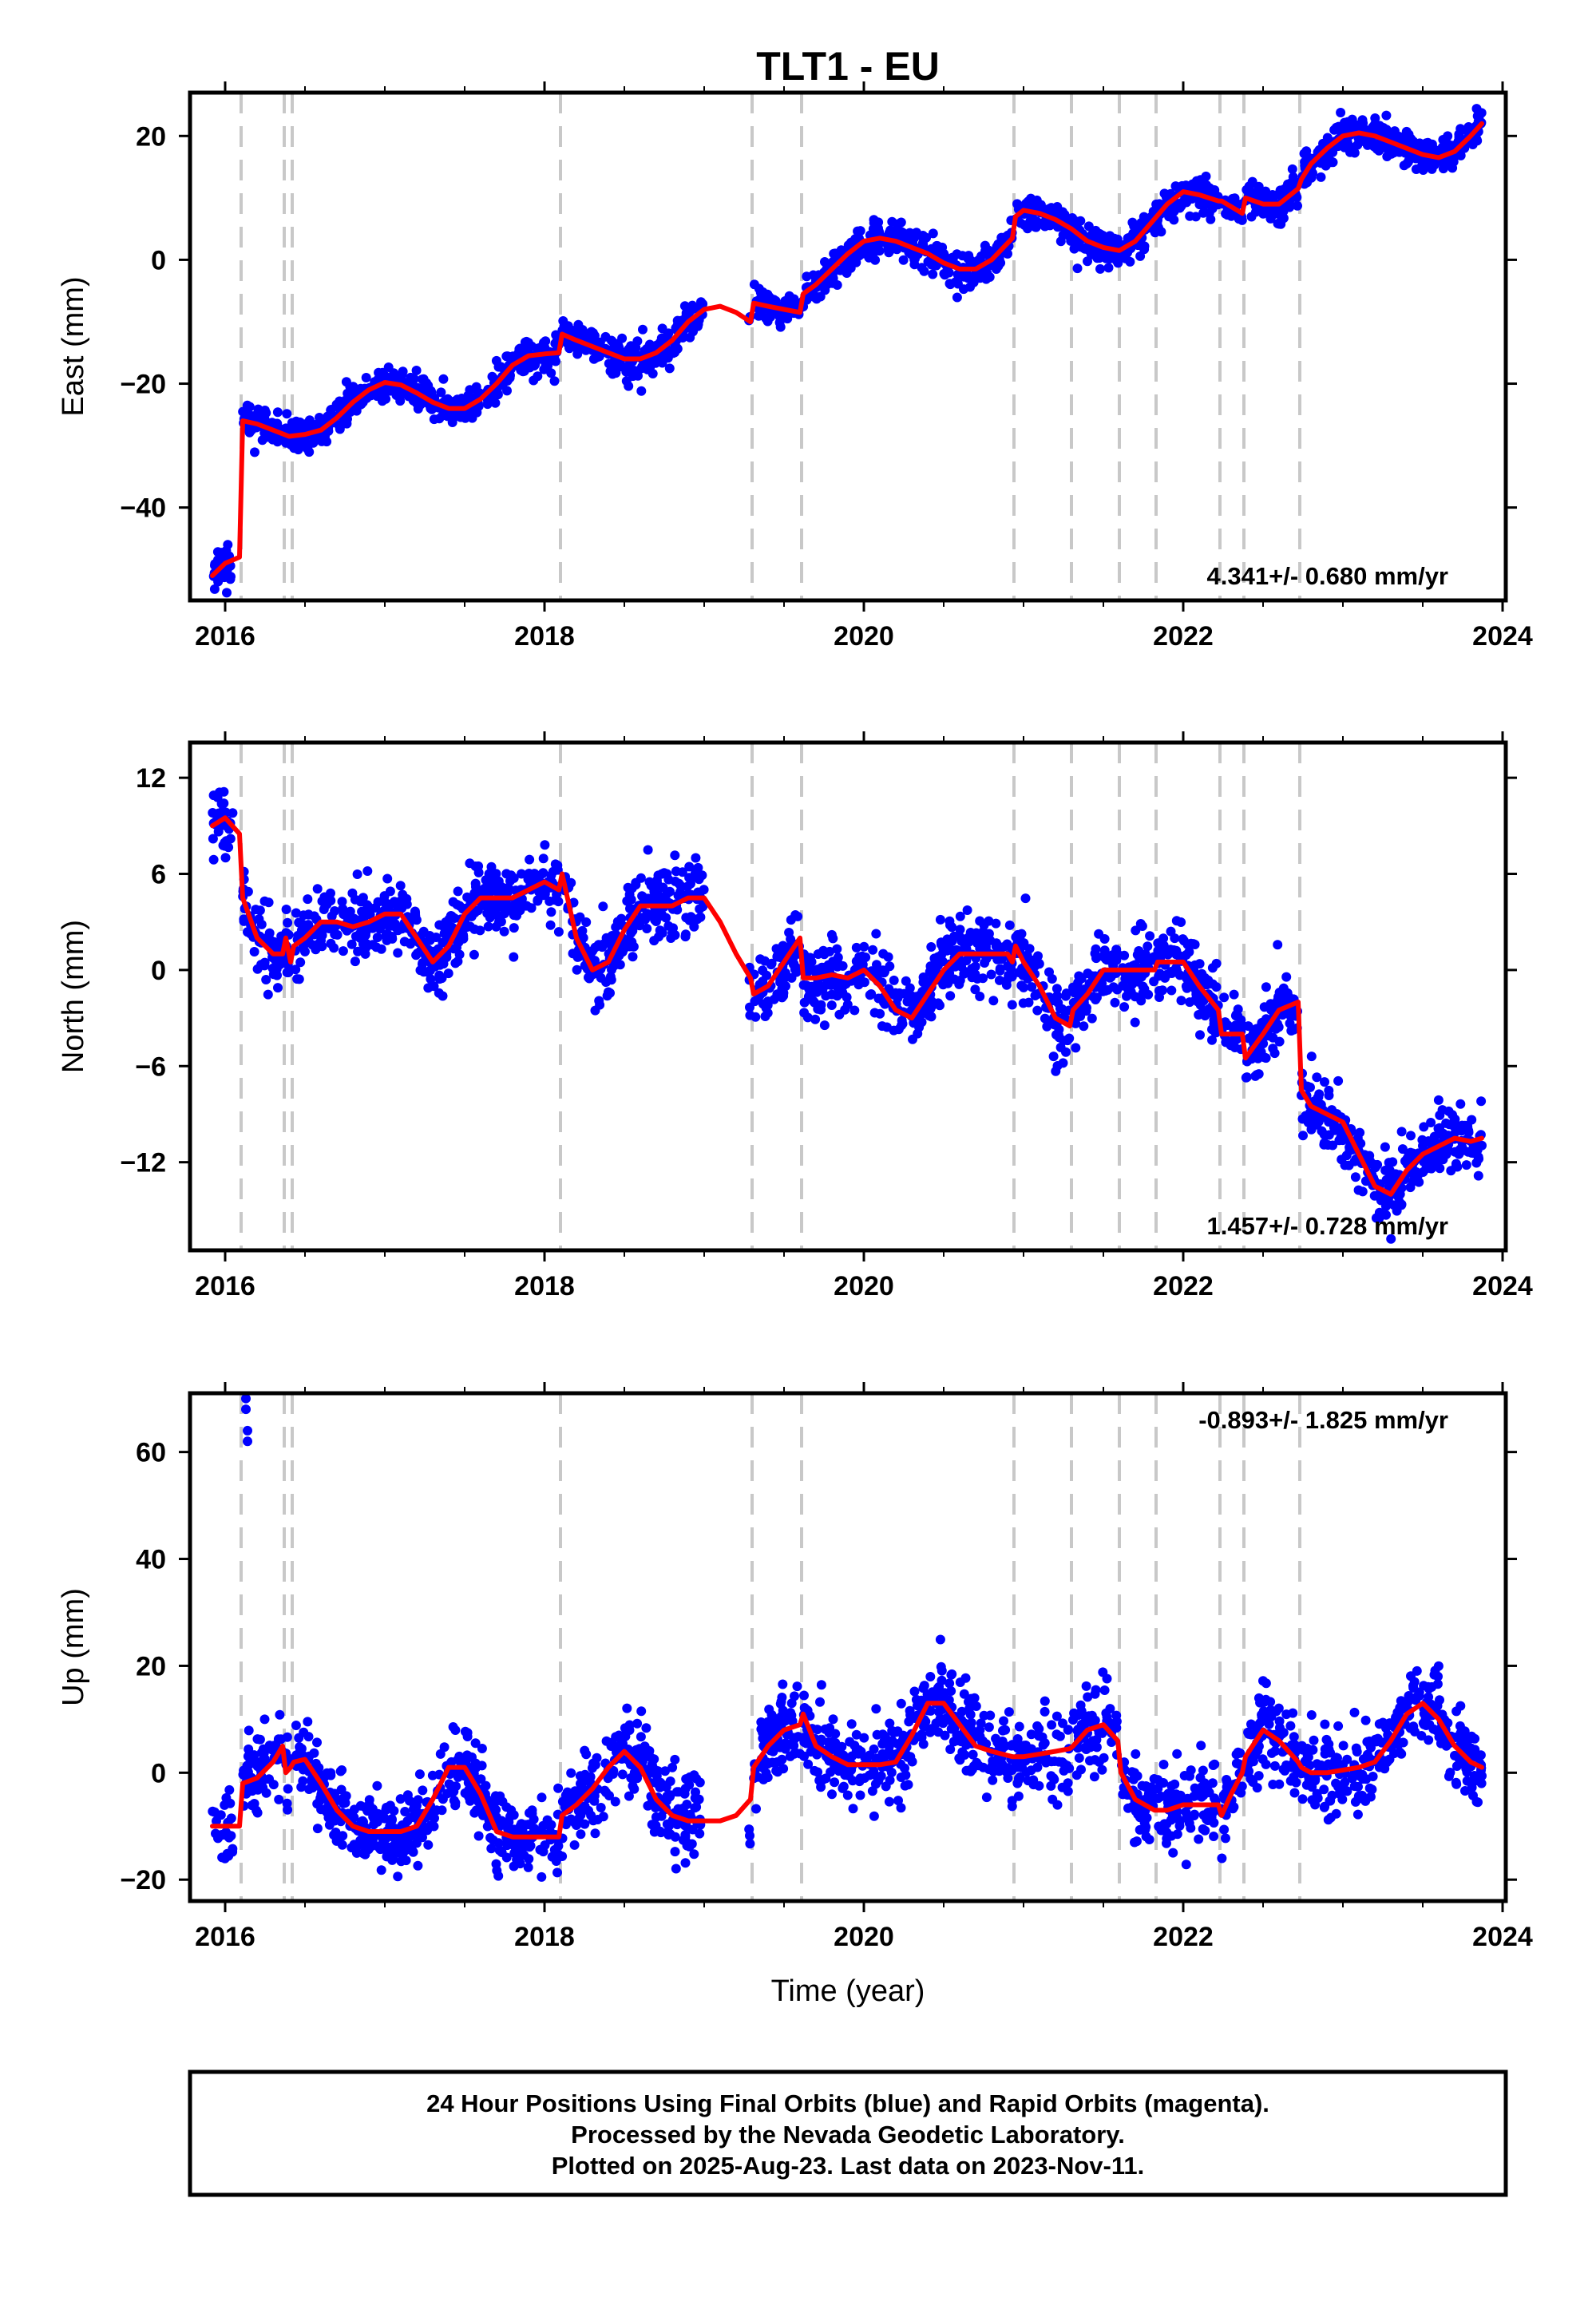  I want to click on east-y-tick-label: 20, so click(151, 136).